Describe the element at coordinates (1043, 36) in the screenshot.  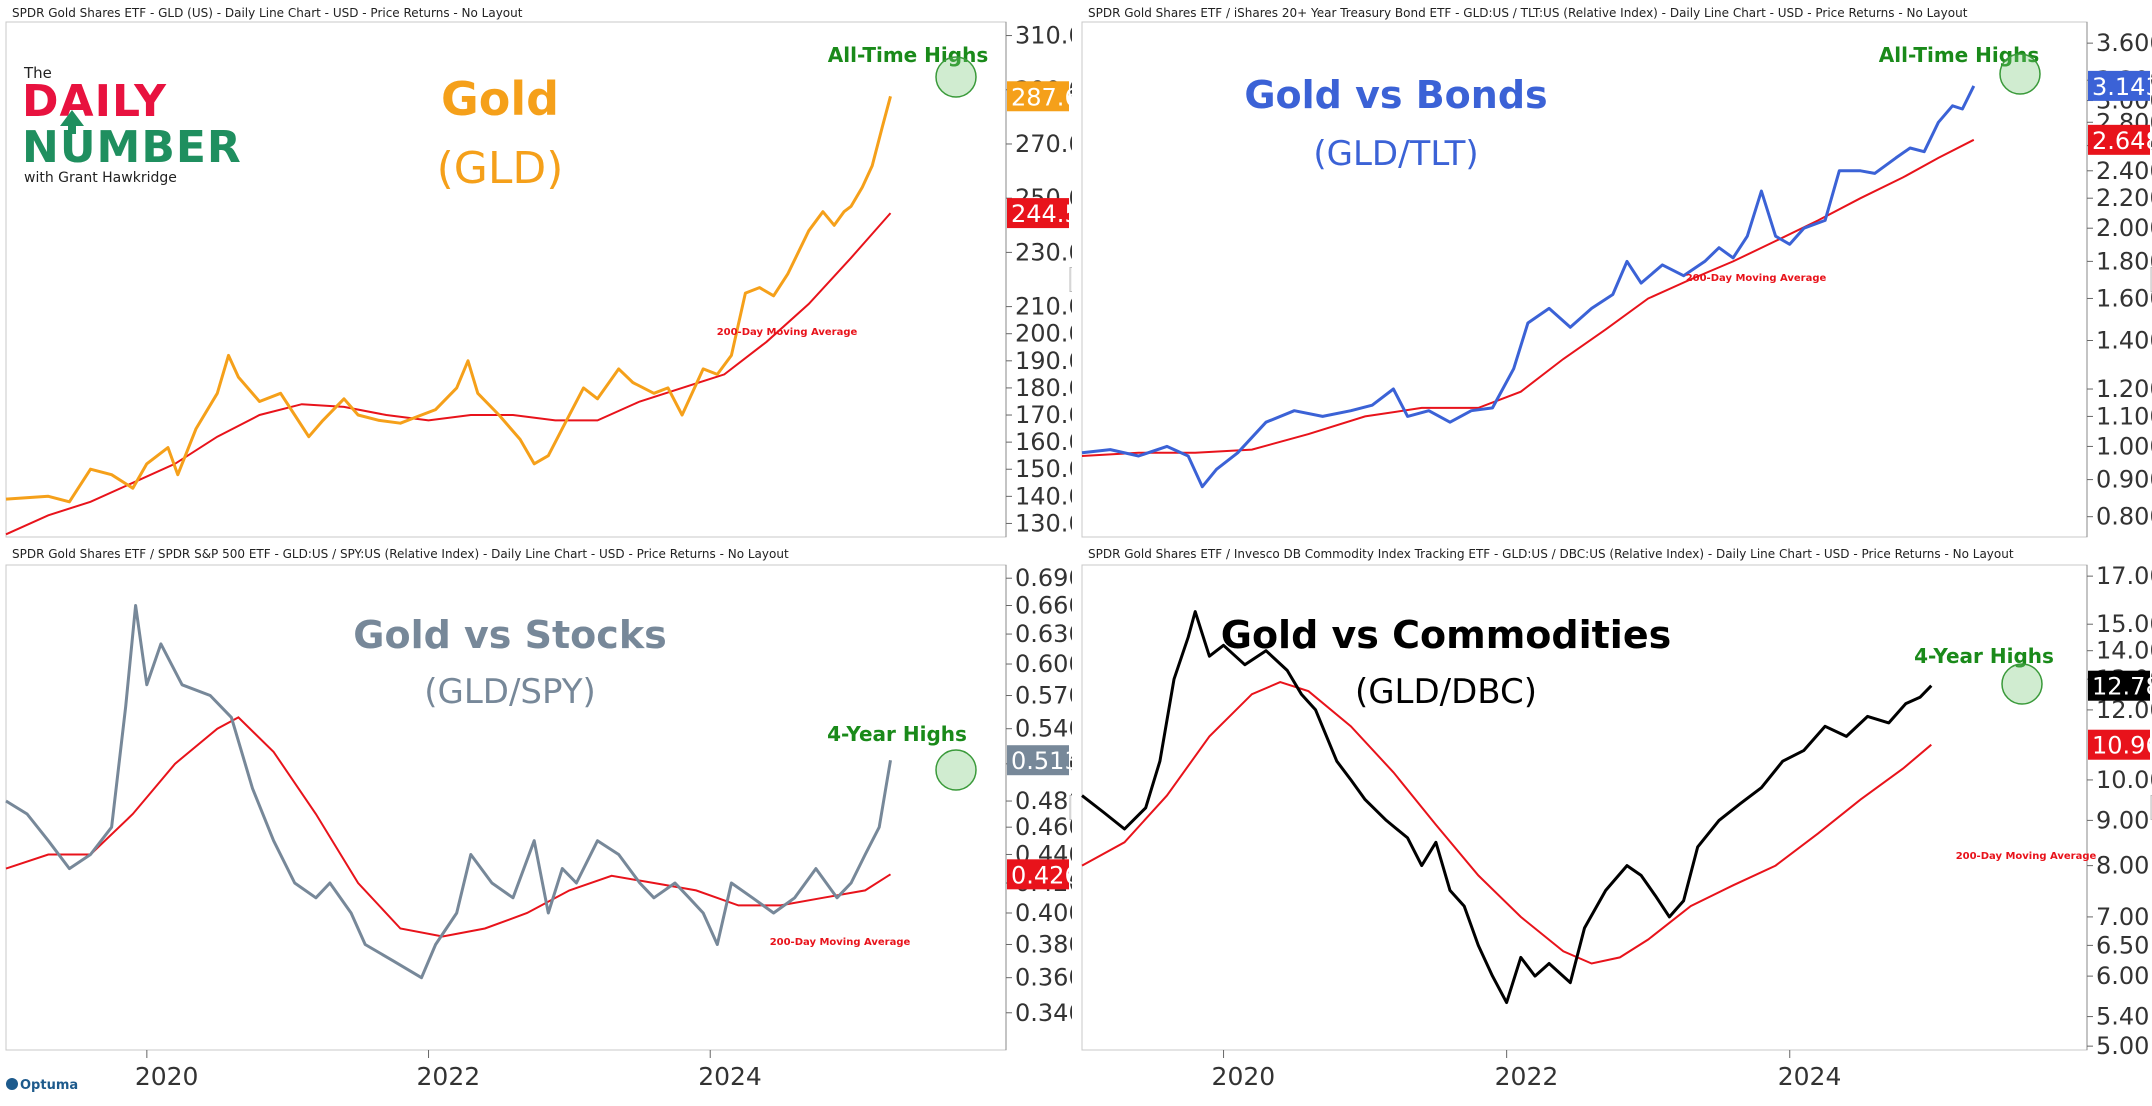
I see `y-tick-label: 310.0` at that location.